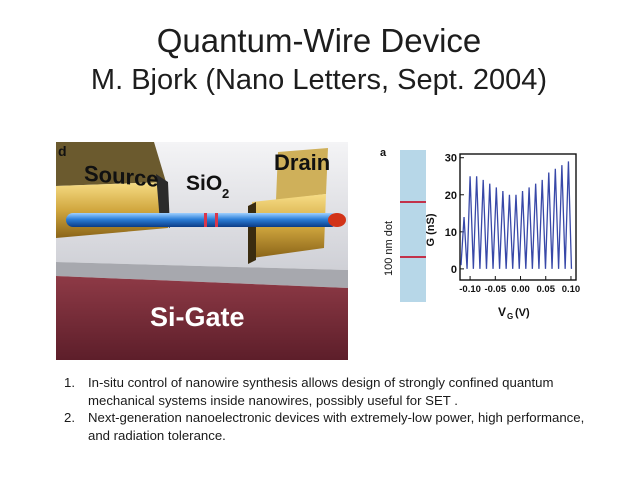  What do you see at coordinates (302, 162) in the screenshot?
I see `drain-label: Drain` at bounding box center [302, 162].